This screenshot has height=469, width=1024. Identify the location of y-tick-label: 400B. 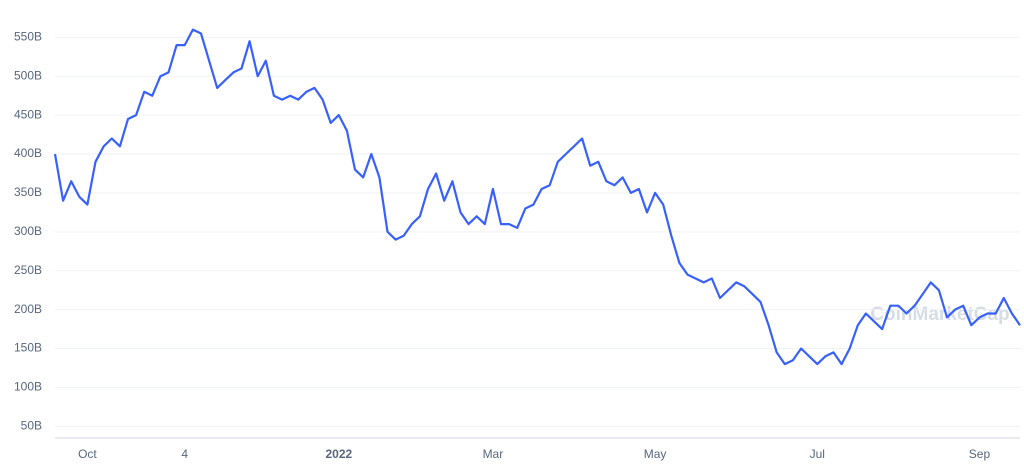
(28, 153).